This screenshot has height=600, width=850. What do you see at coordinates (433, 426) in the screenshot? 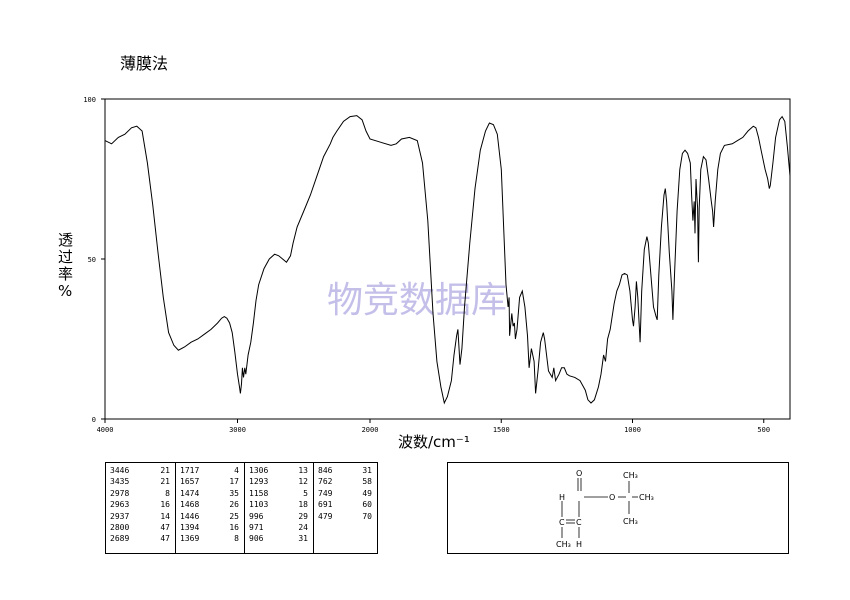
I see `x-axis-ticks: 4000 3000 2000 1500 1000 500` at bounding box center [433, 426].